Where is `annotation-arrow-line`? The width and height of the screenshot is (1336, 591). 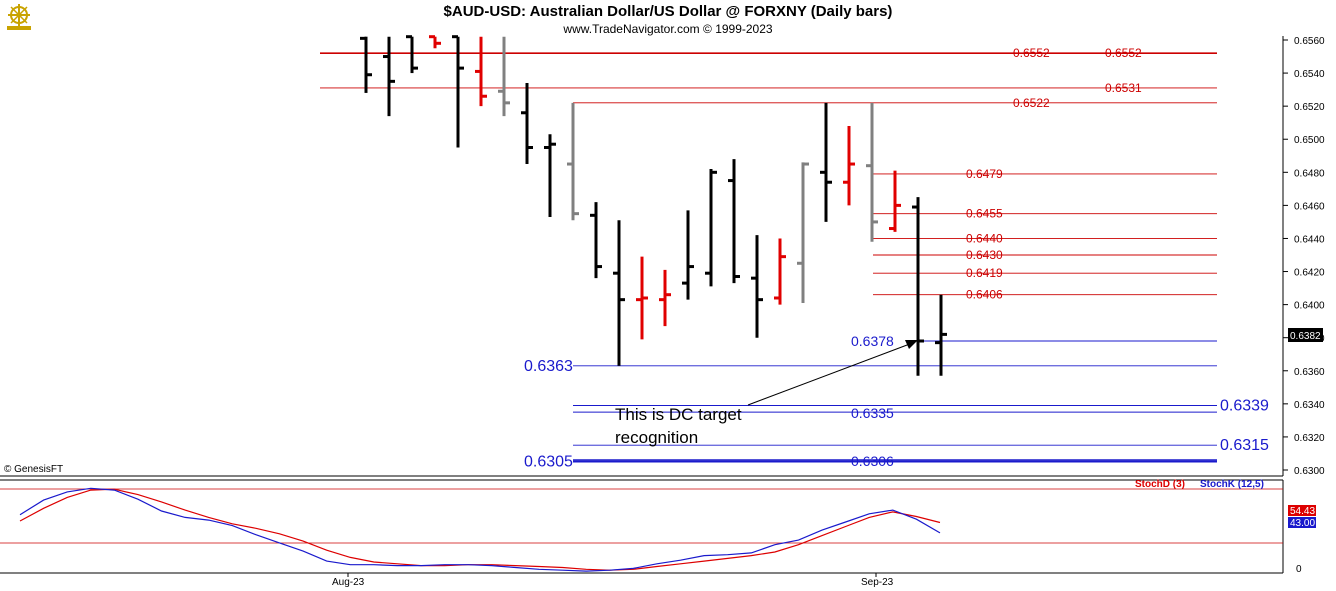
annotation-arrow-line is located at coordinates (831, 373).